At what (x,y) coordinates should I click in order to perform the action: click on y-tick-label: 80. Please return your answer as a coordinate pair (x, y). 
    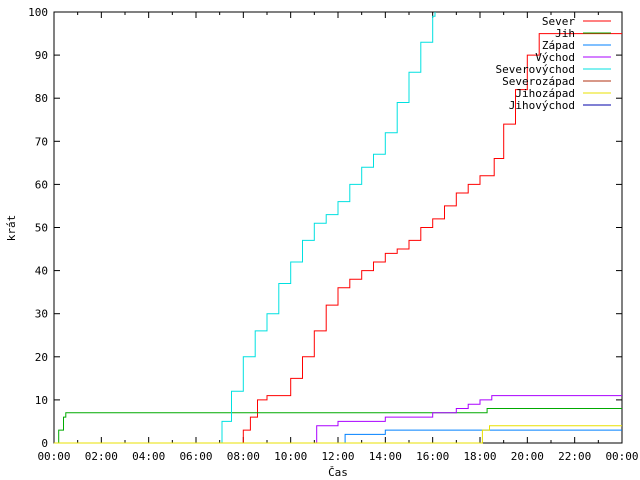
    Looking at the image, I should click on (41, 98).